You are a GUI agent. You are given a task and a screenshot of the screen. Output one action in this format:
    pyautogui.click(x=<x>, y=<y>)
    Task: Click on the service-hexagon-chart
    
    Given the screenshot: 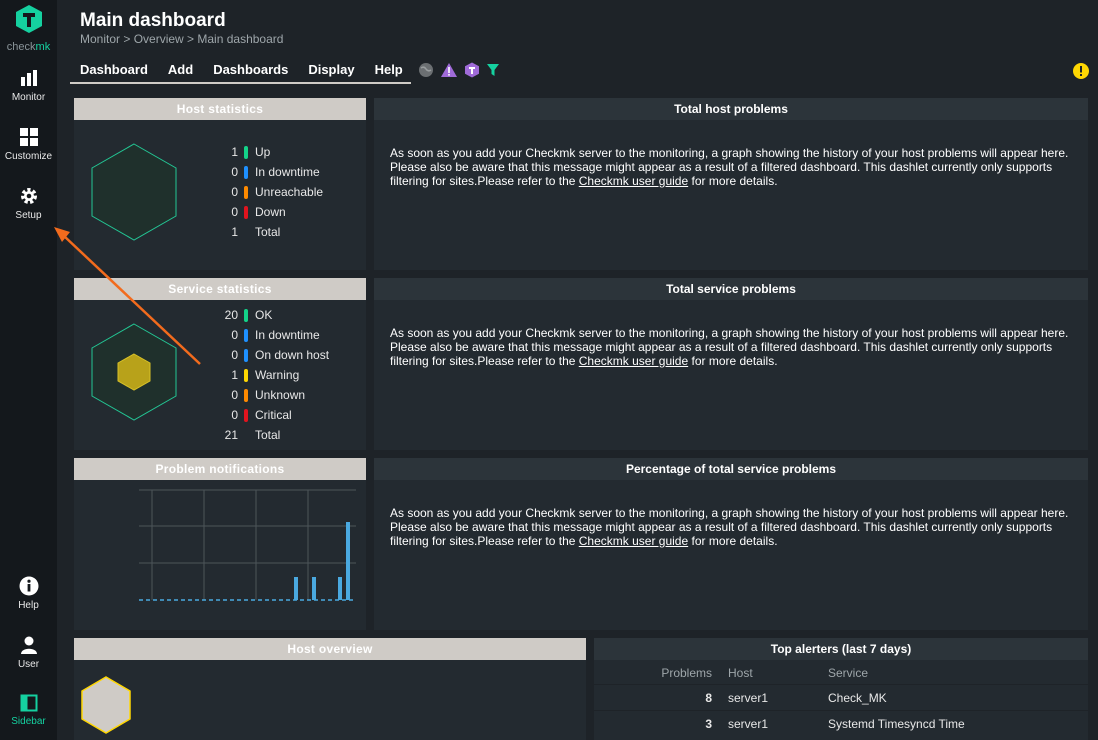 What is the action you would take?
    pyautogui.click(x=134, y=372)
    